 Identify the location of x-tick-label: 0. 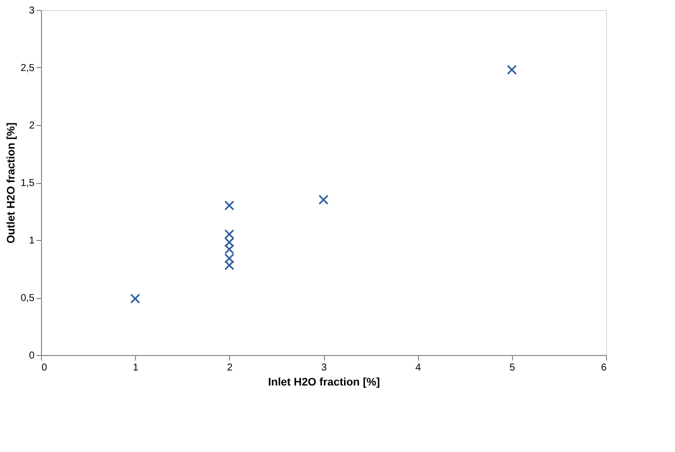
(45, 368).